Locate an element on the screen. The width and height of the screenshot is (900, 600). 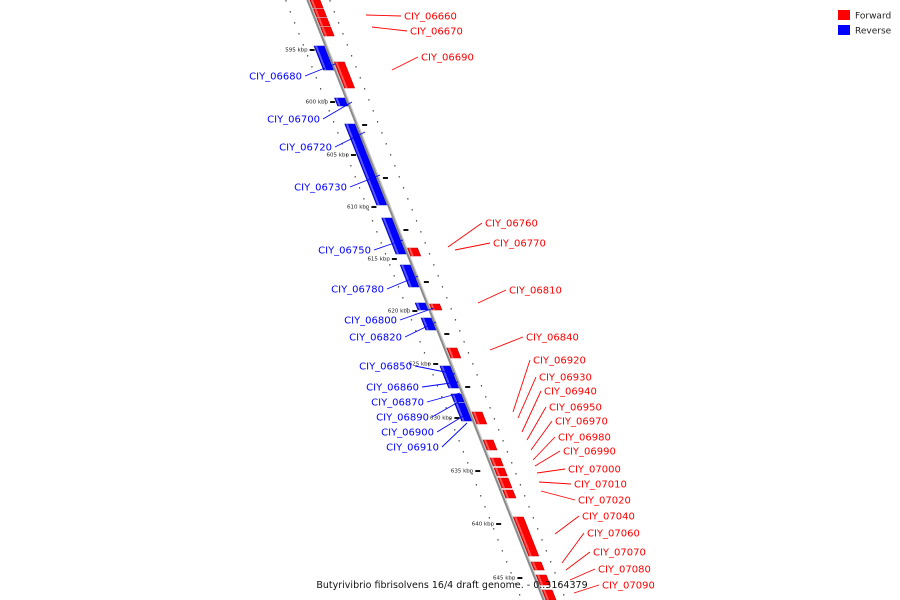
forward-gene-label: CIY_06810 is located at coordinates (535, 291).